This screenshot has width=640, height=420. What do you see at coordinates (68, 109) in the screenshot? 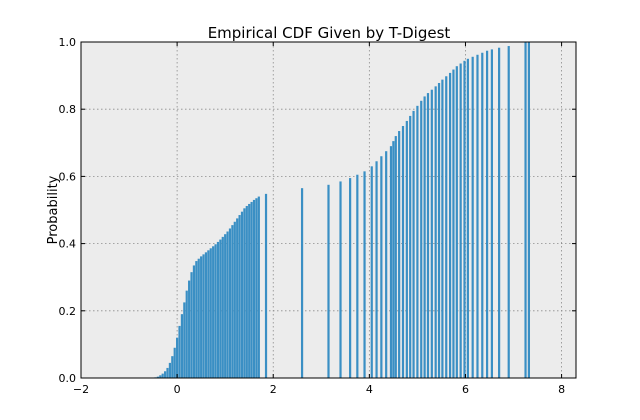
I see `y-tick-label: 0.8` at bounding box center [68, 109].